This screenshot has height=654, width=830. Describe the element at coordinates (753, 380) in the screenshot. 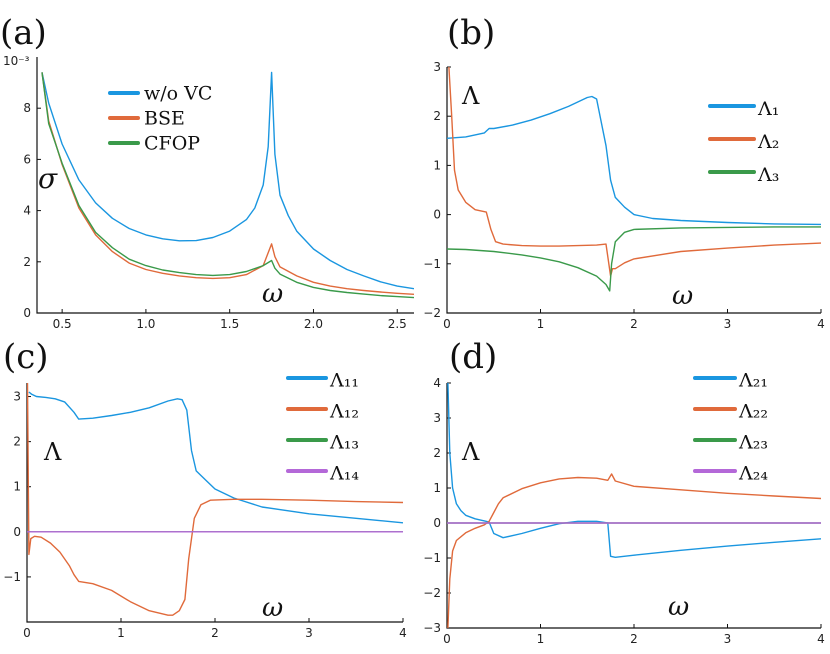

I see `legend-label: Λ₂₁` at that location.